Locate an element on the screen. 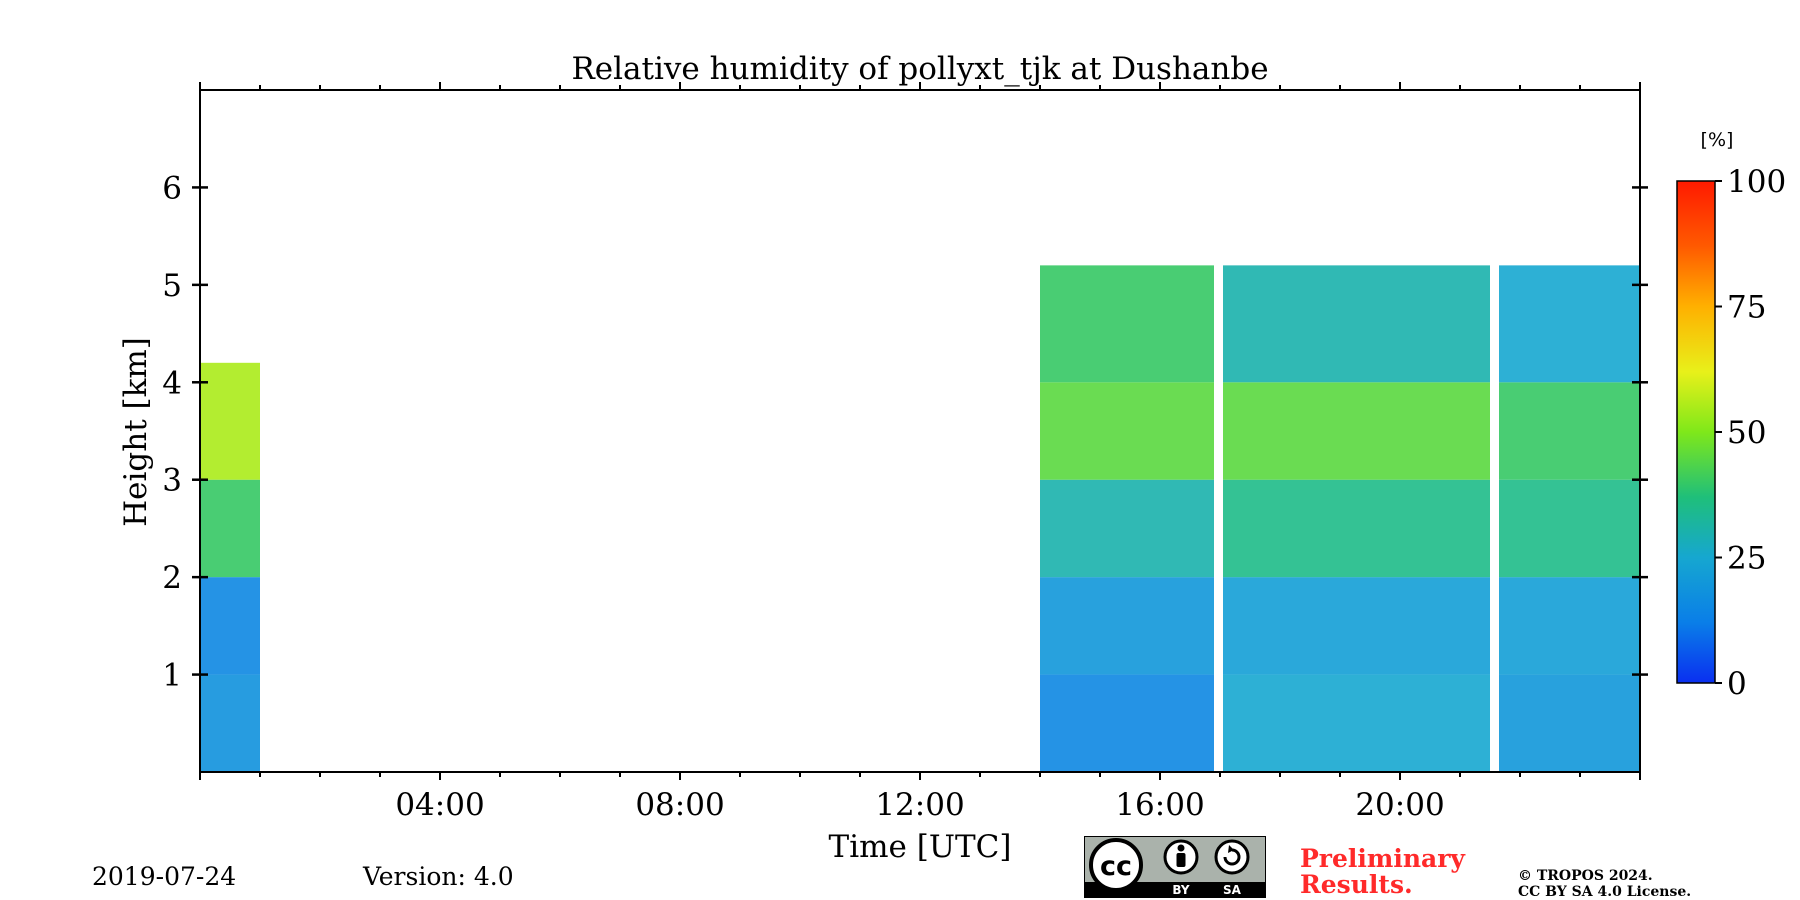  colorbar-tick-label: 50 is located at coordinates (1746, 433).